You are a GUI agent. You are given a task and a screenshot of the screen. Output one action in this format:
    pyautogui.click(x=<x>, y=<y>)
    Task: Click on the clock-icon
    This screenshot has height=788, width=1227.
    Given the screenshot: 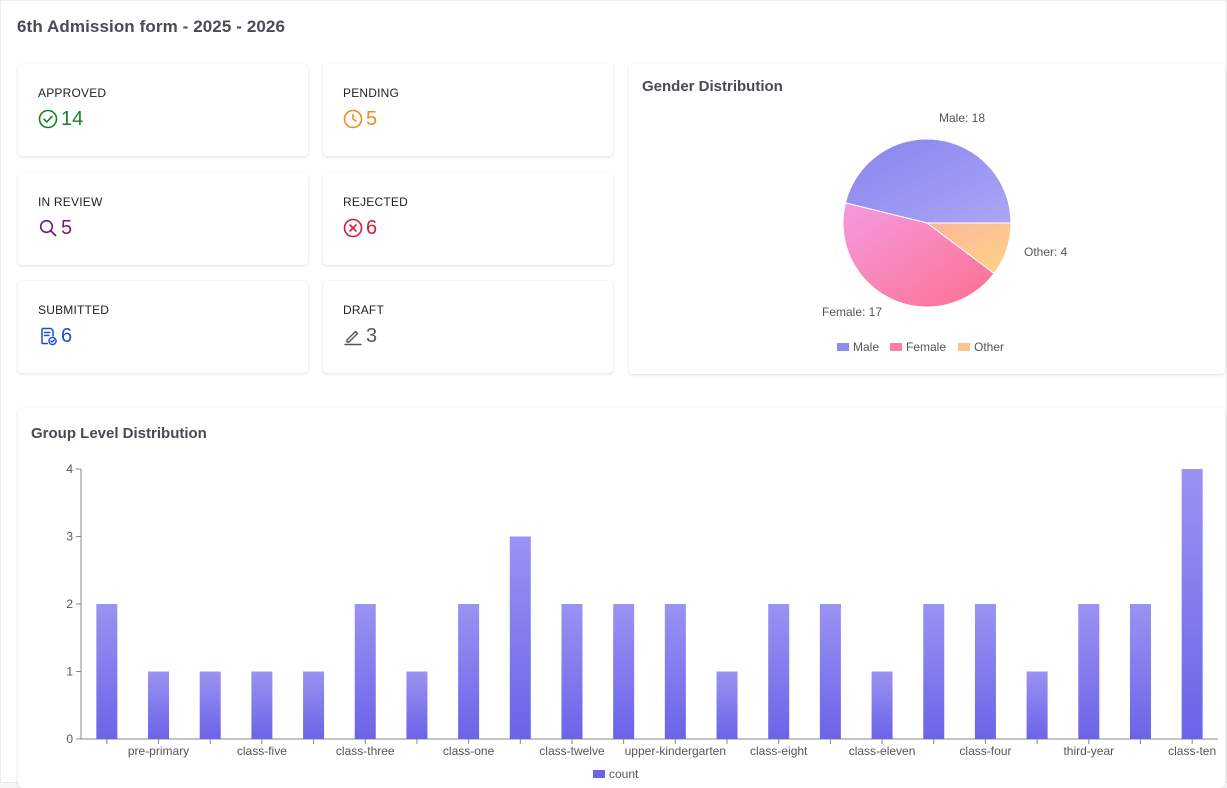 What is the action you would take?
    pyautogui.click(x=353, y=119)
    